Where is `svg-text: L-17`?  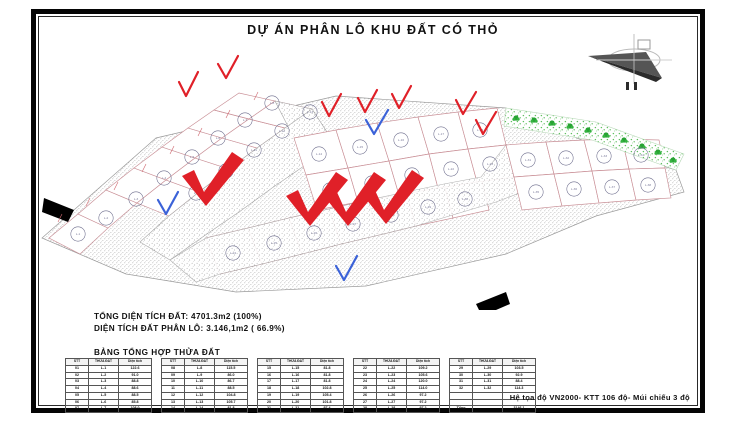
svg-text: L-17 is located at coordinates (441, 134).